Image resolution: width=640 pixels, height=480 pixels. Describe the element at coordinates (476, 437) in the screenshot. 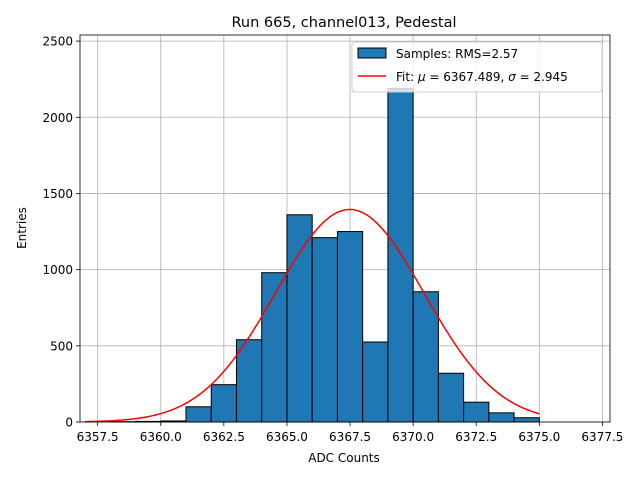

I see `x-tick-label: 6372.5` at that location.